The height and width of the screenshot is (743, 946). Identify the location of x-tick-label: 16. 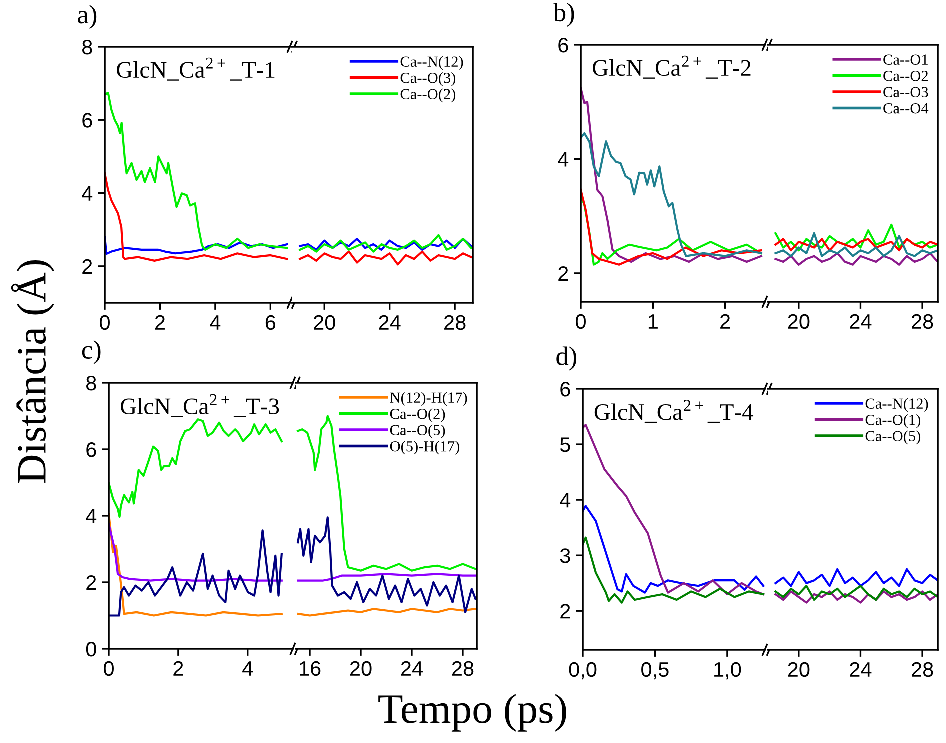
(310, 668).